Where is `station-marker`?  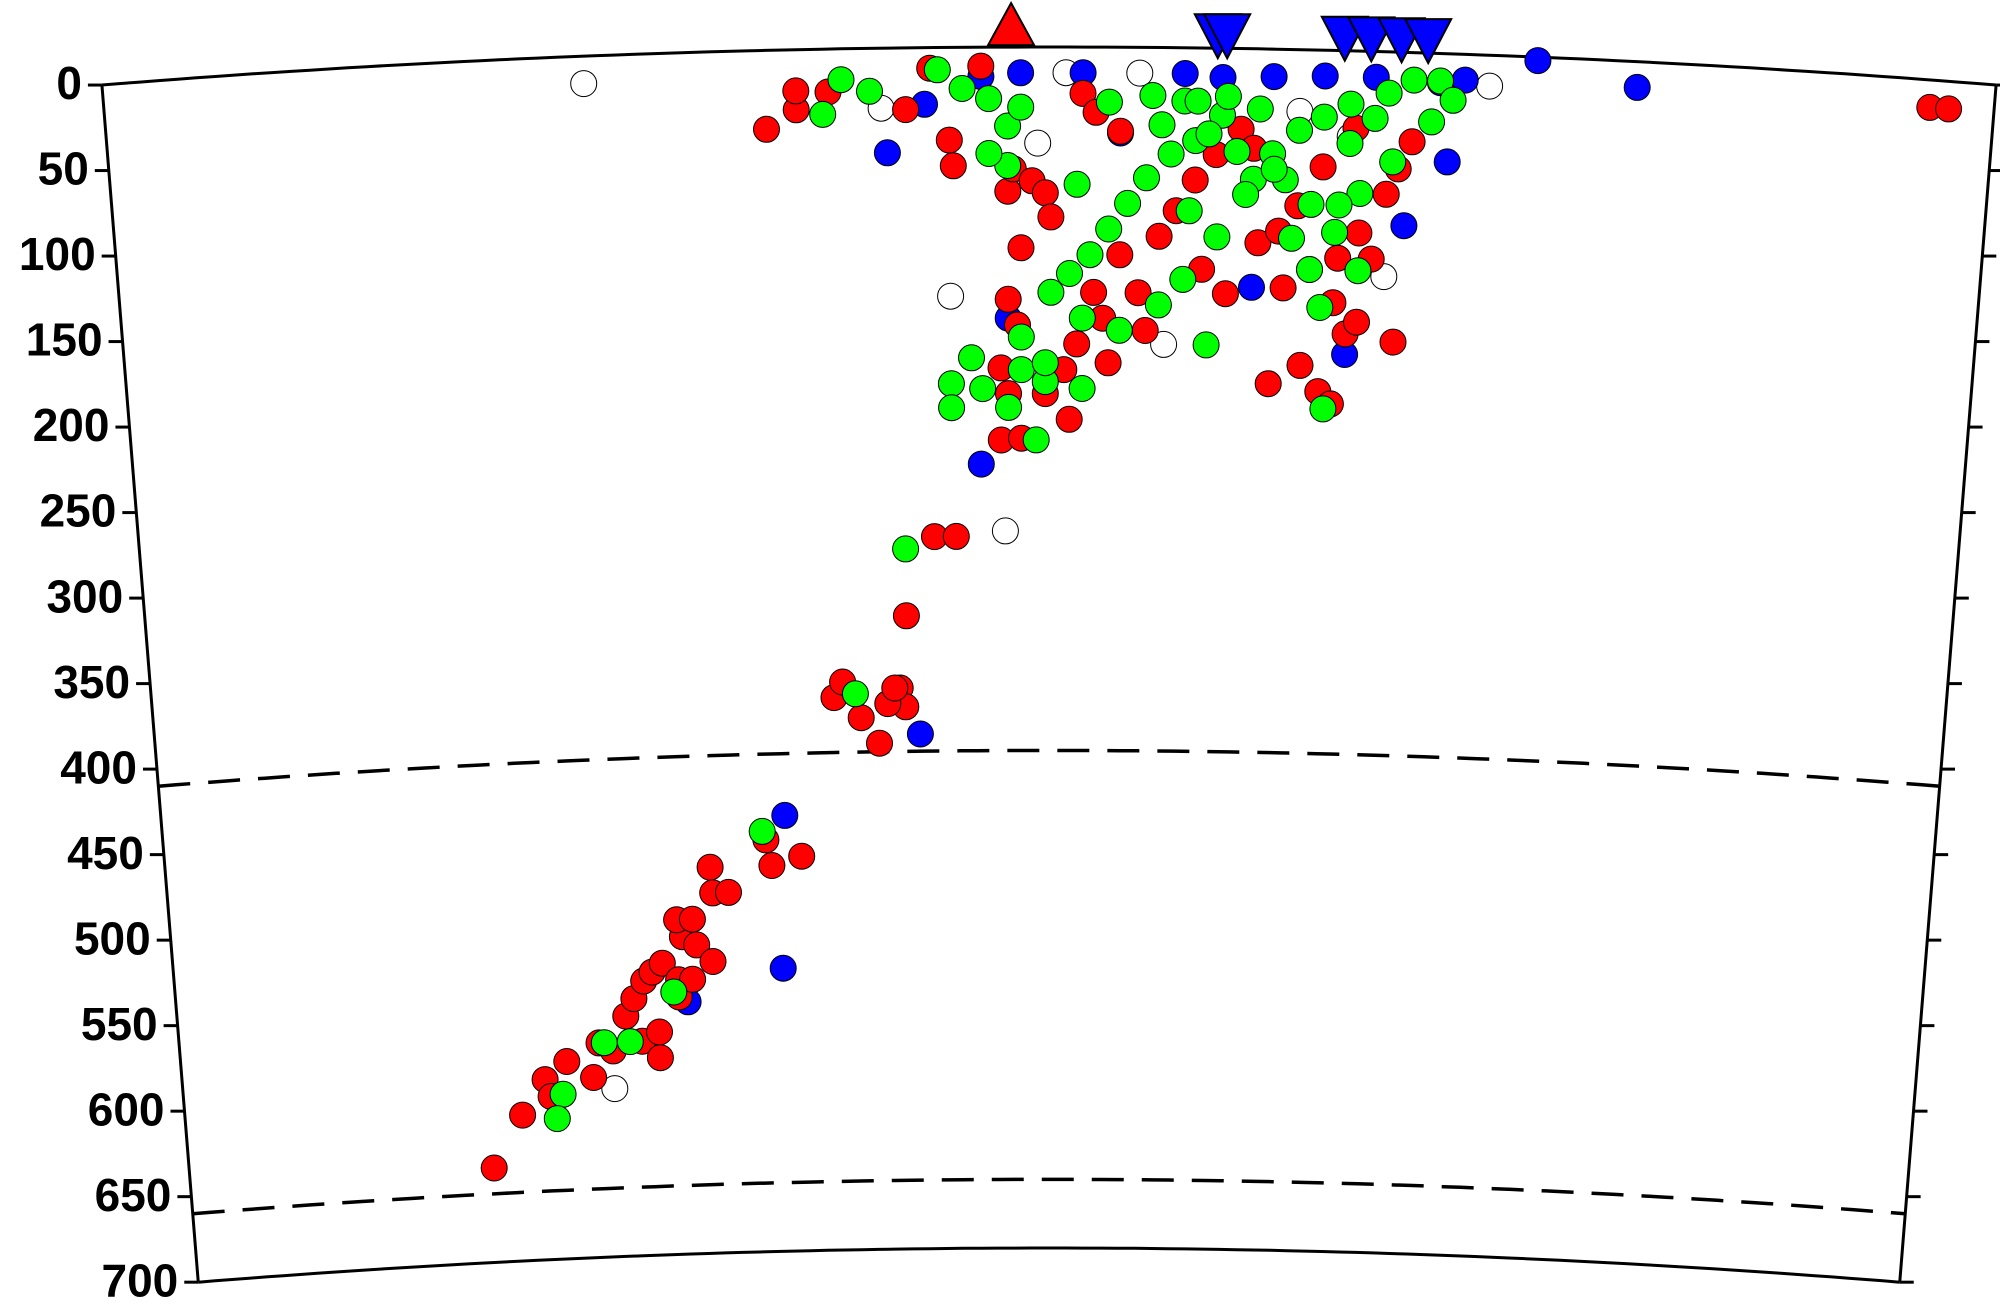
station-marker is located at coordinates (1227, 37).